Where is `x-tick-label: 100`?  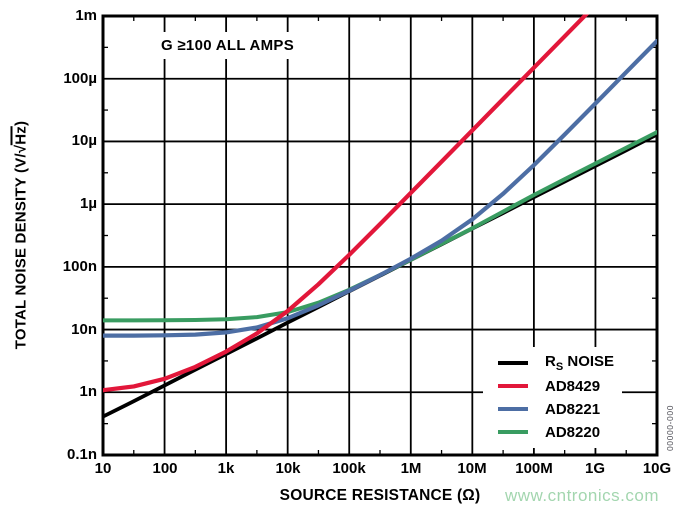 x-tick-label: 100 is located at coordinates (165, 468).